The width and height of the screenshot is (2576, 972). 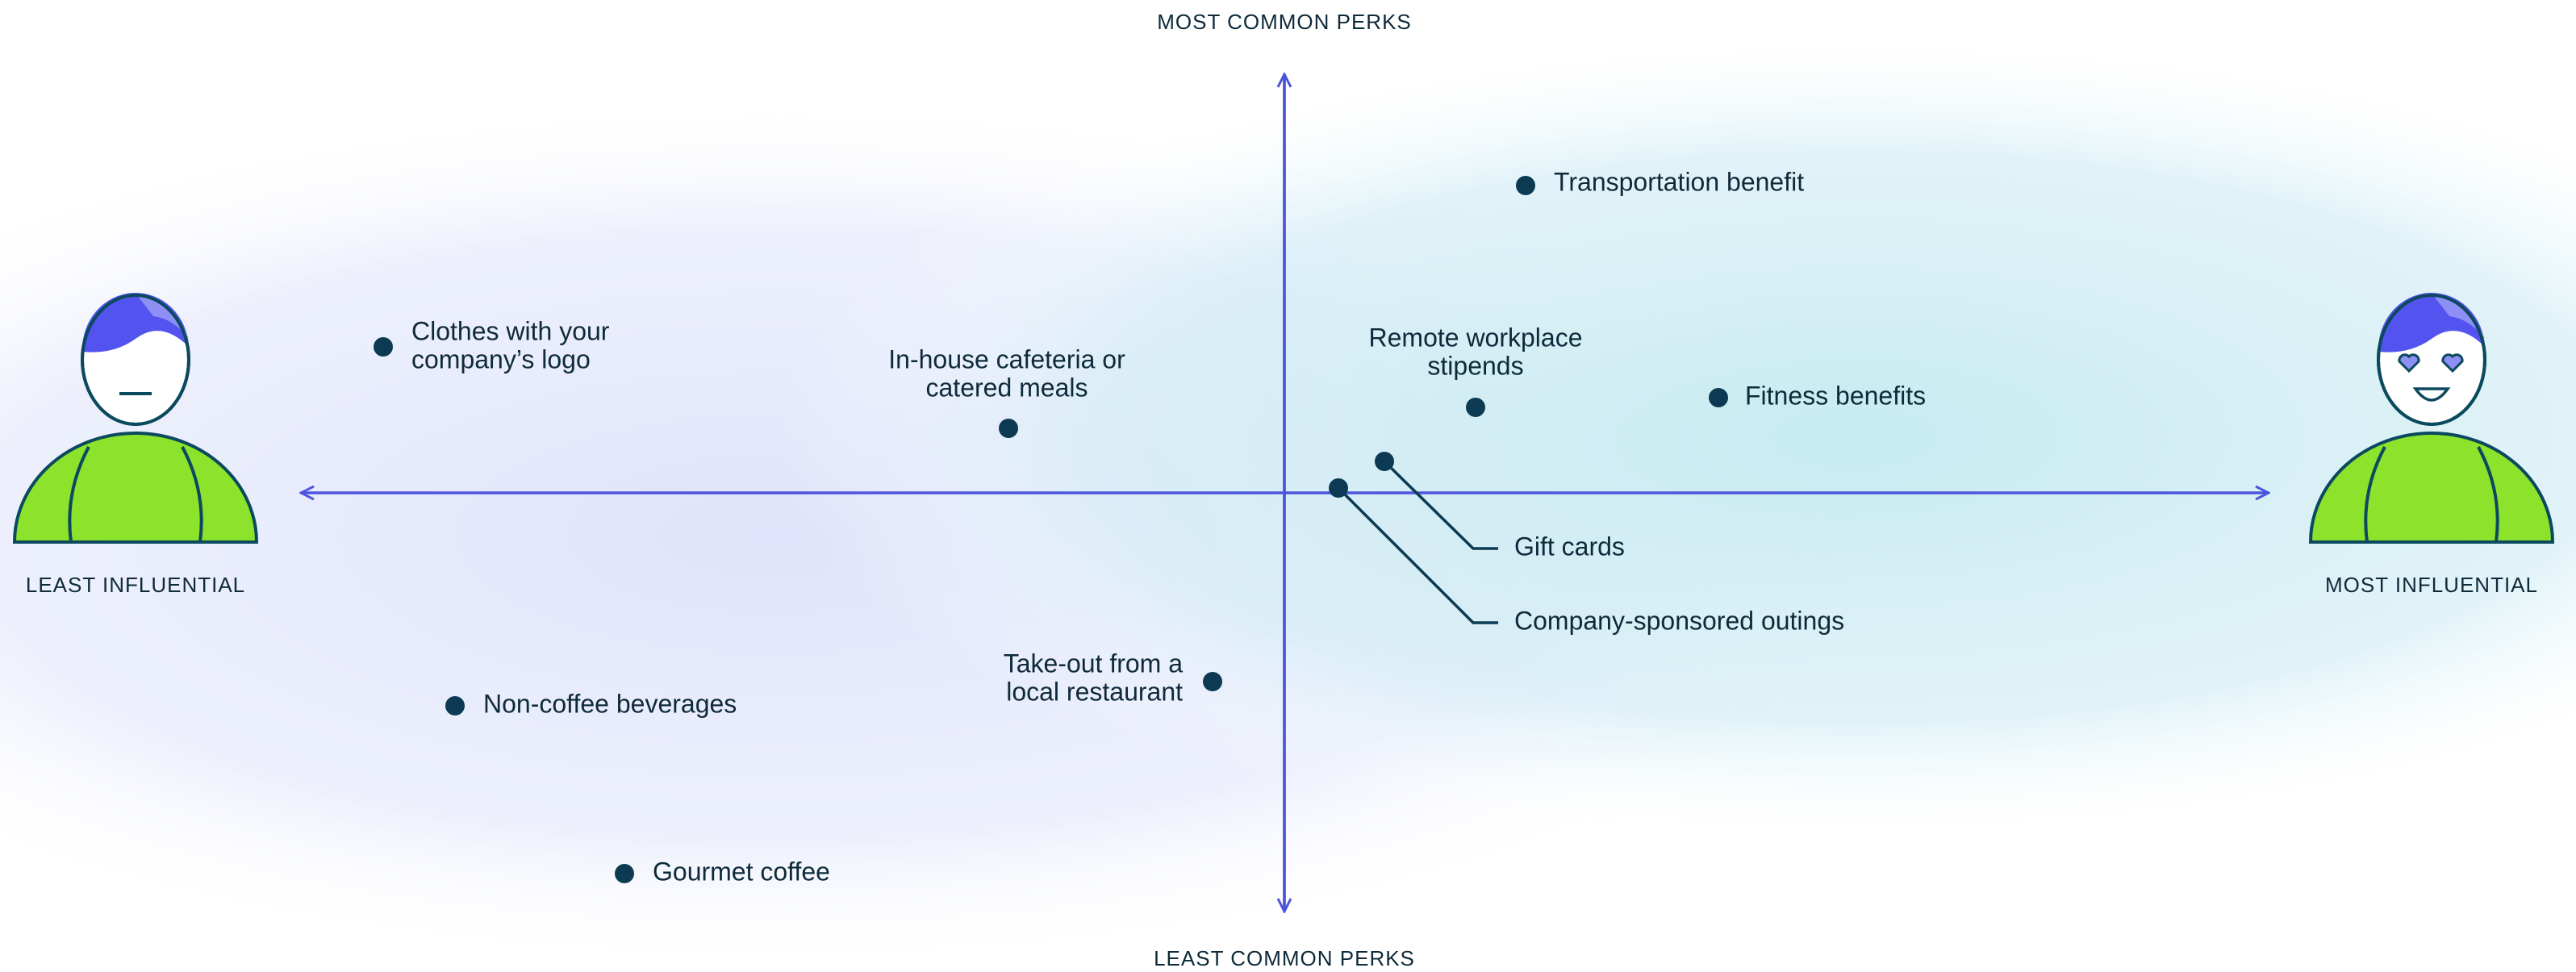 What do you see at coordinates (135, 418) in the screenshot?
I see `person-neutral` at bounding box center [135, 418].